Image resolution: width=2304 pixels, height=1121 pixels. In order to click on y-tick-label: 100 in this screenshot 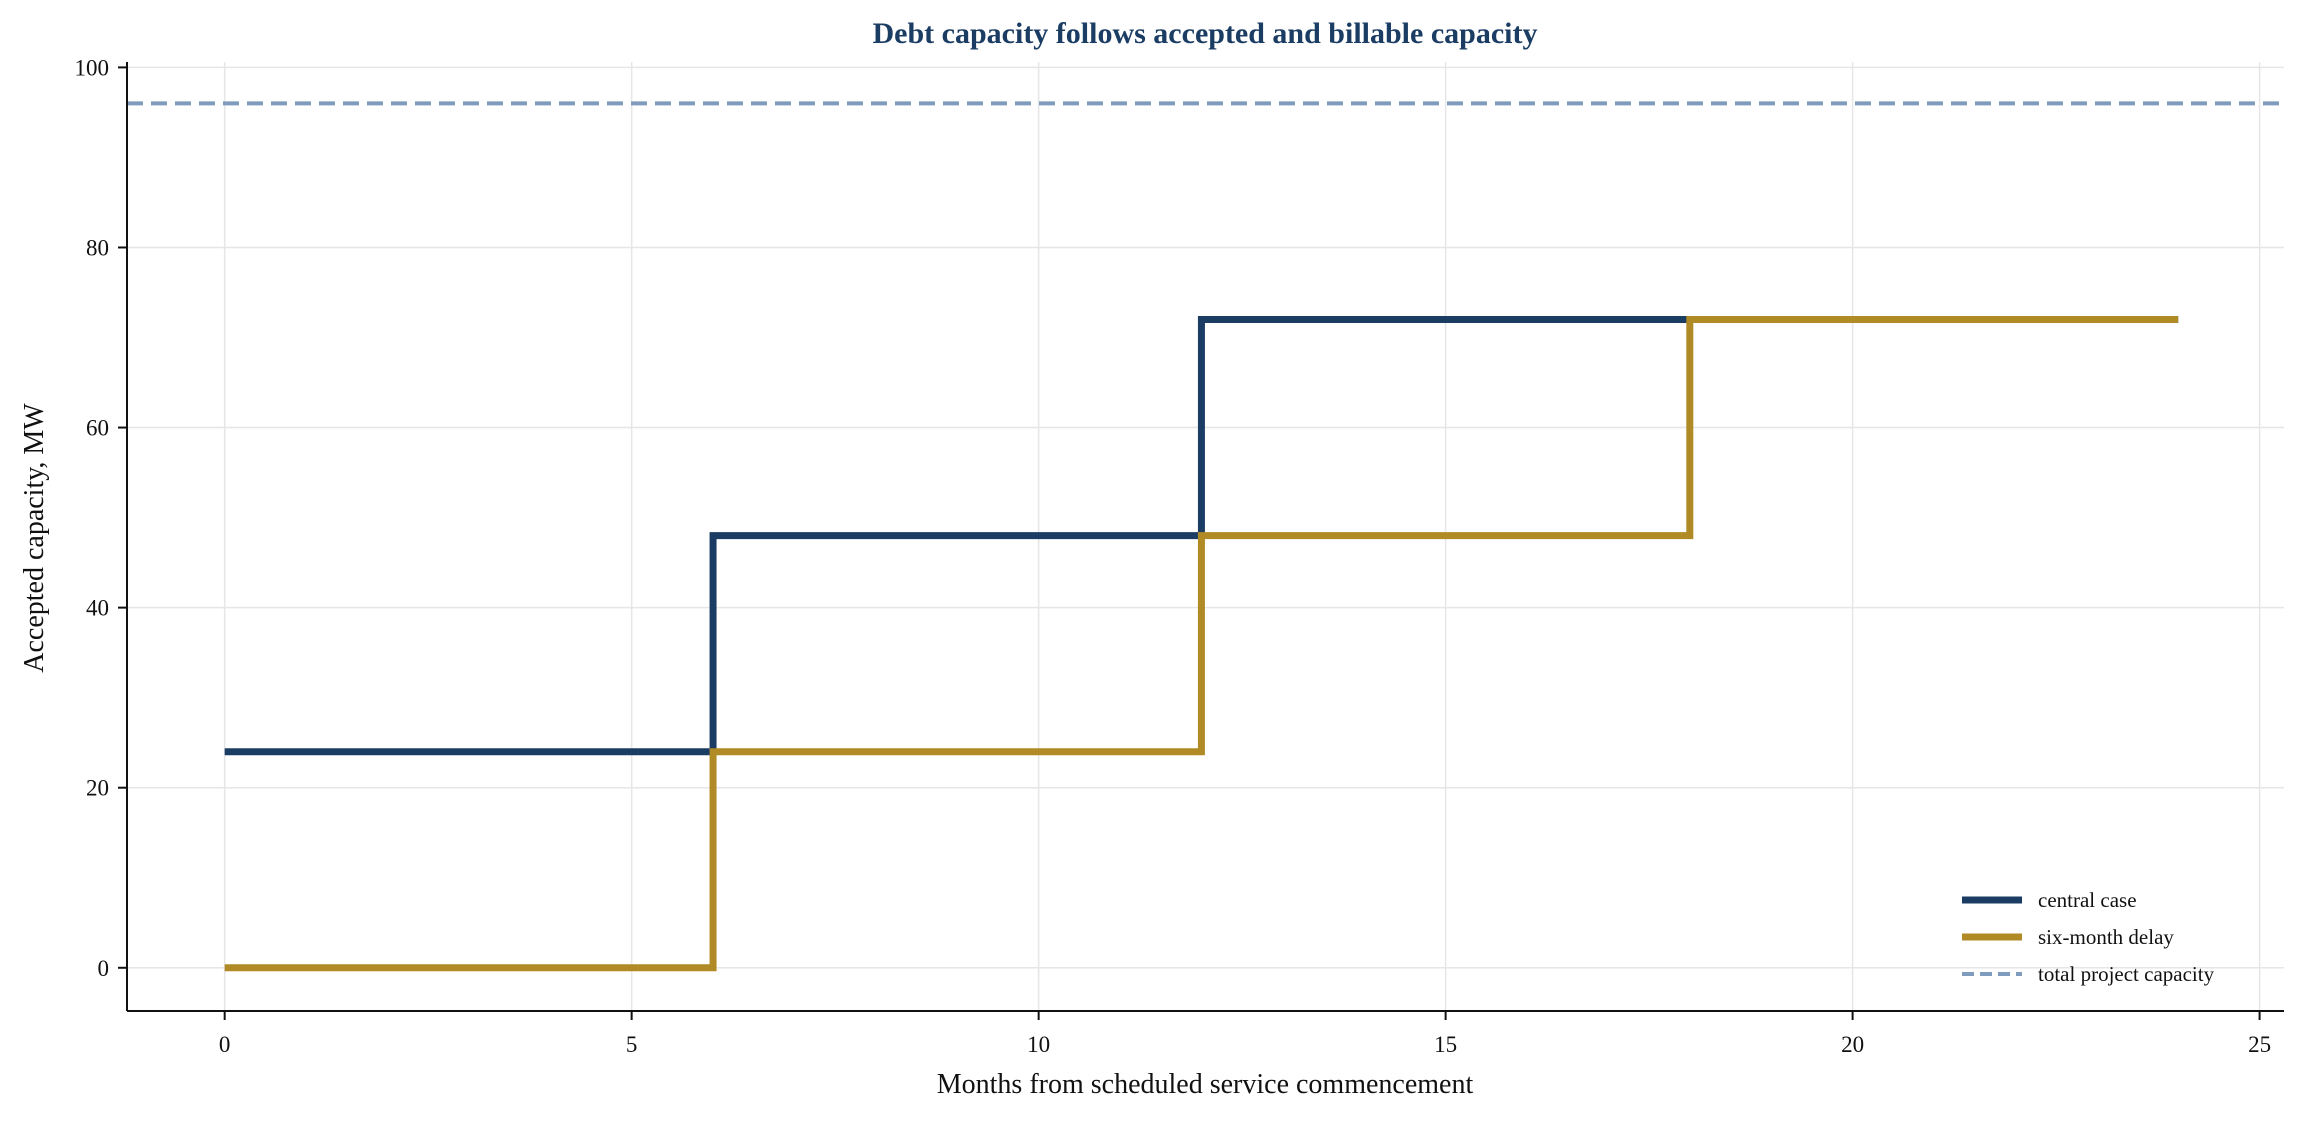, I will do `click(92, 67)`.